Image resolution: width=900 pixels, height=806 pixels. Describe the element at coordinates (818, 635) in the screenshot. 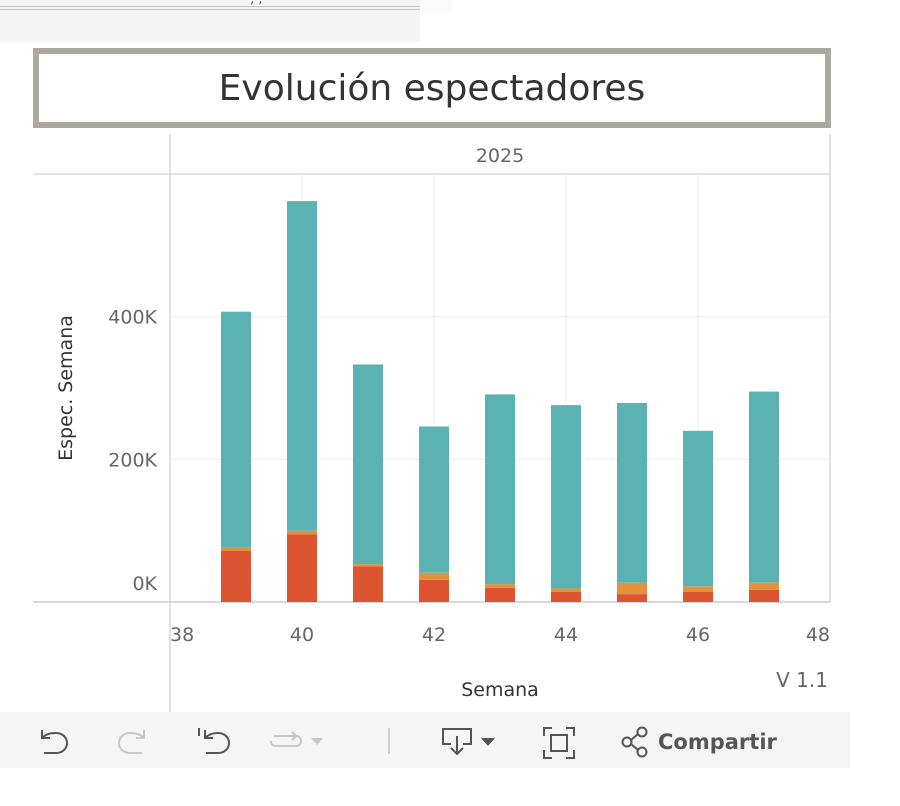

I see `x-tick-label: 48` at that location.